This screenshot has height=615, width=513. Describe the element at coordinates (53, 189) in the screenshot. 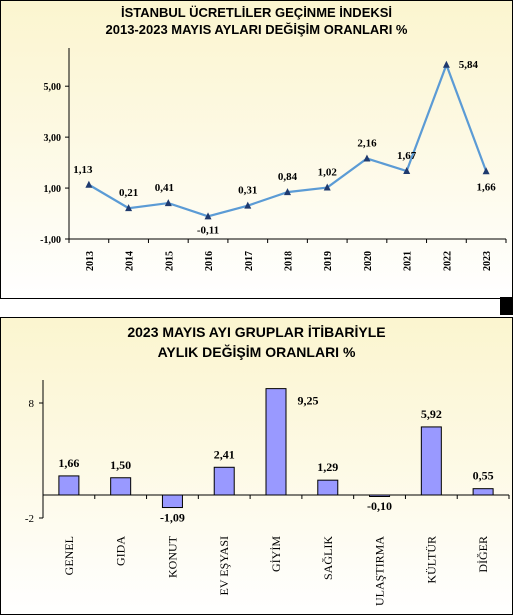

I see `y-tick-label: 1,00` at that location.